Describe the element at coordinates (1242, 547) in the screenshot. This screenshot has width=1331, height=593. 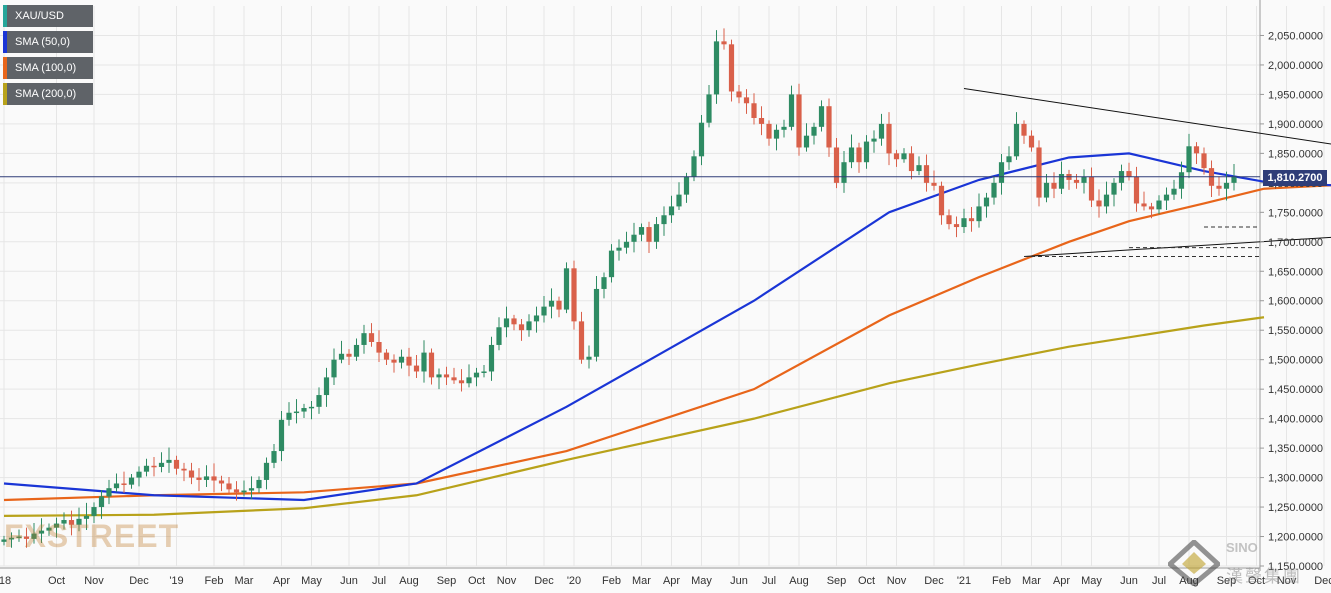
I see `sino-latin: SINO` at that location.